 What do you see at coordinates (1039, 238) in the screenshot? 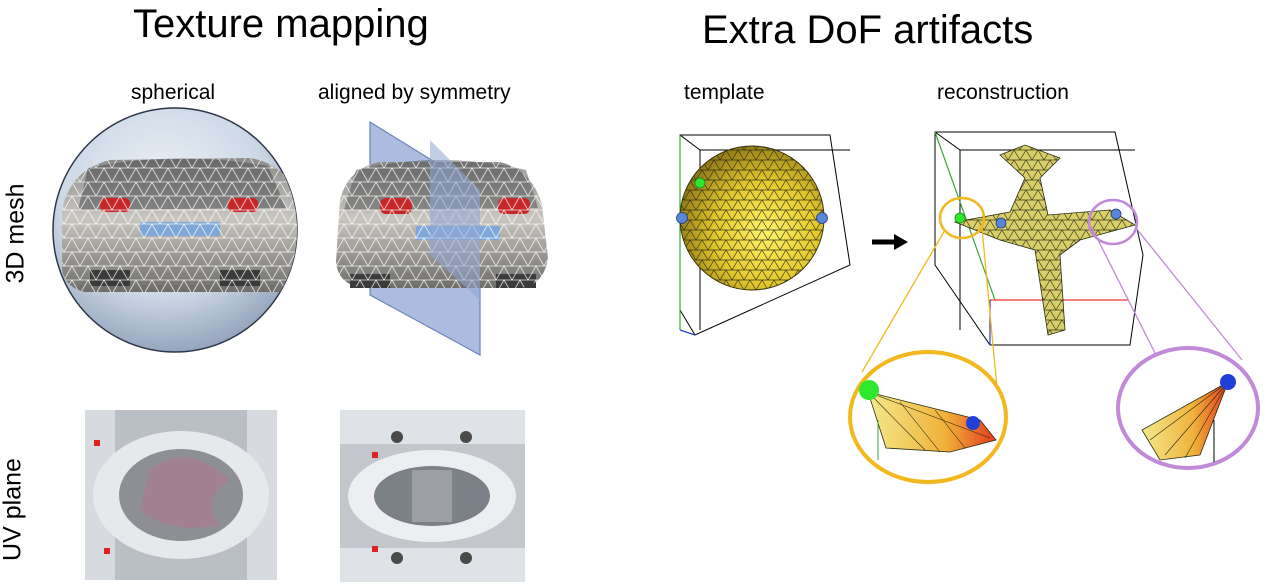
I see `reconstruction-image` at bounding box center [1039, 238].